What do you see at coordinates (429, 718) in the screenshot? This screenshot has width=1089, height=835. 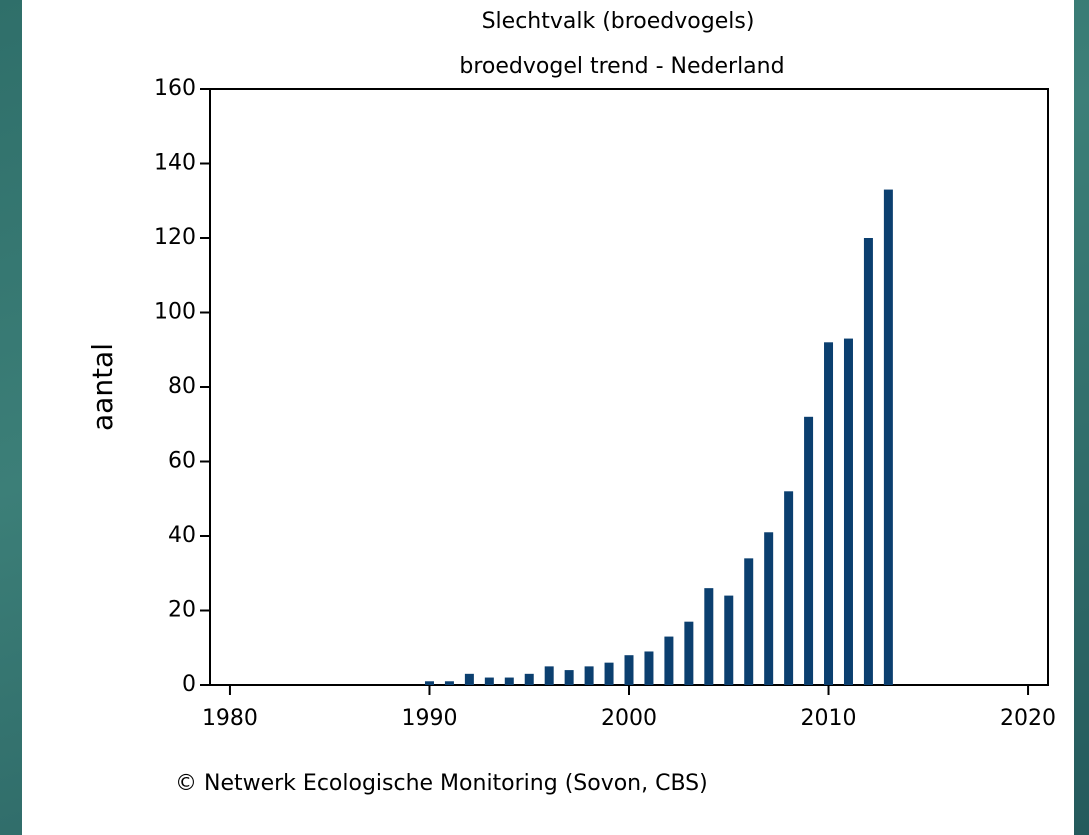 I see `x-tick-label: 1990` at bounding box center [429, 718].